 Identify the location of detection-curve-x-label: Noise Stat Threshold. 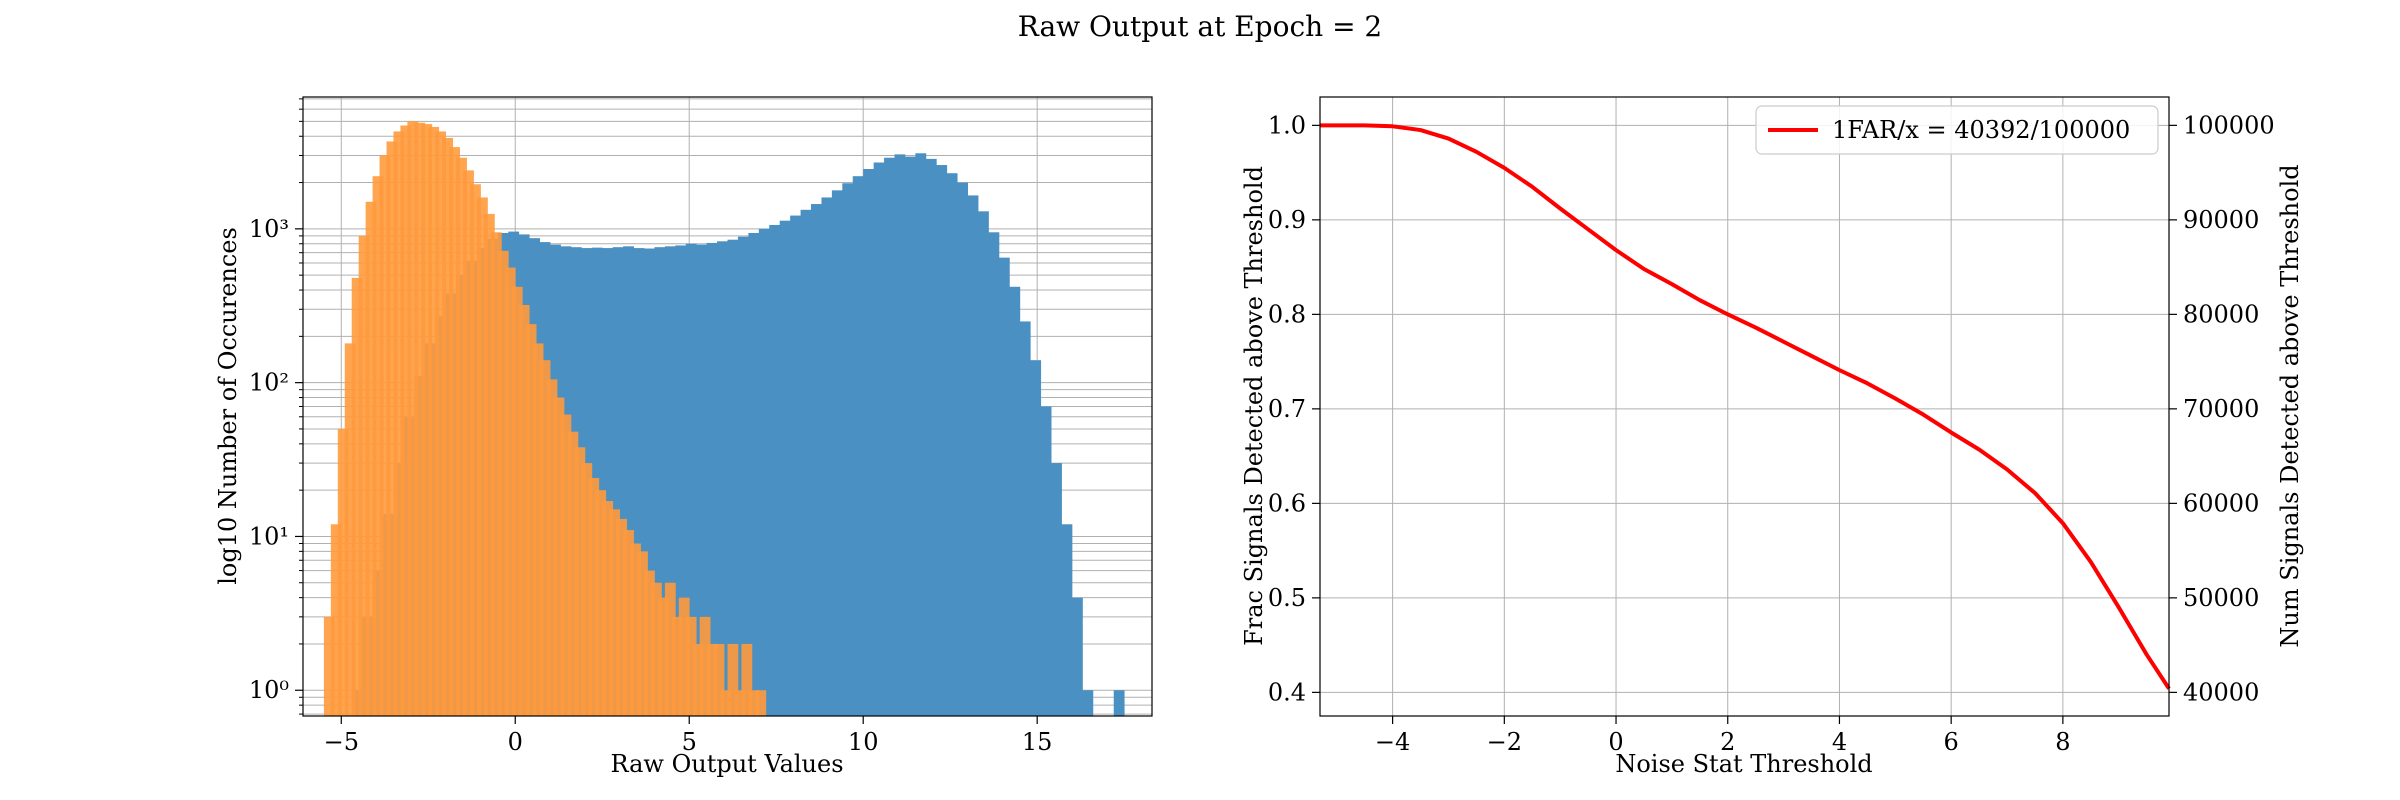
(1743, 764).